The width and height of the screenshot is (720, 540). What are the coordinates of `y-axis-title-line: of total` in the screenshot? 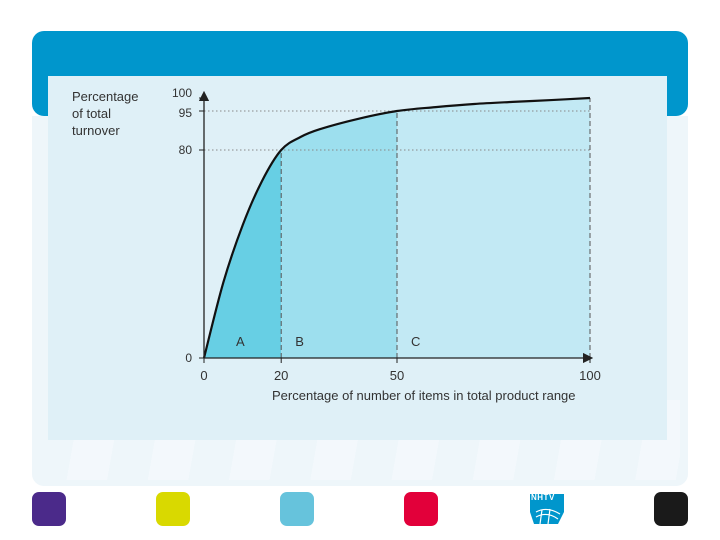 It's located at (91, 113).